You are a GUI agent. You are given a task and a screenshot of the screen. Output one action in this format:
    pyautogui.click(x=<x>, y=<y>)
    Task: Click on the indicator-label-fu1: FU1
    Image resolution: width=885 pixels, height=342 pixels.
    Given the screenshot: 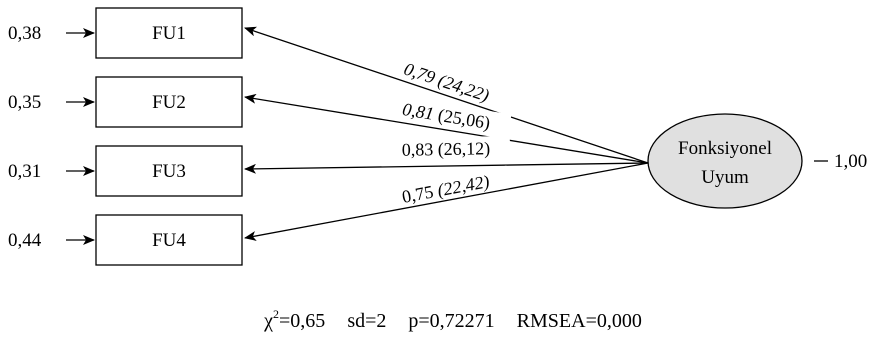 What is the action you would take?
    pyautogui.click(x=169, y=33)
    